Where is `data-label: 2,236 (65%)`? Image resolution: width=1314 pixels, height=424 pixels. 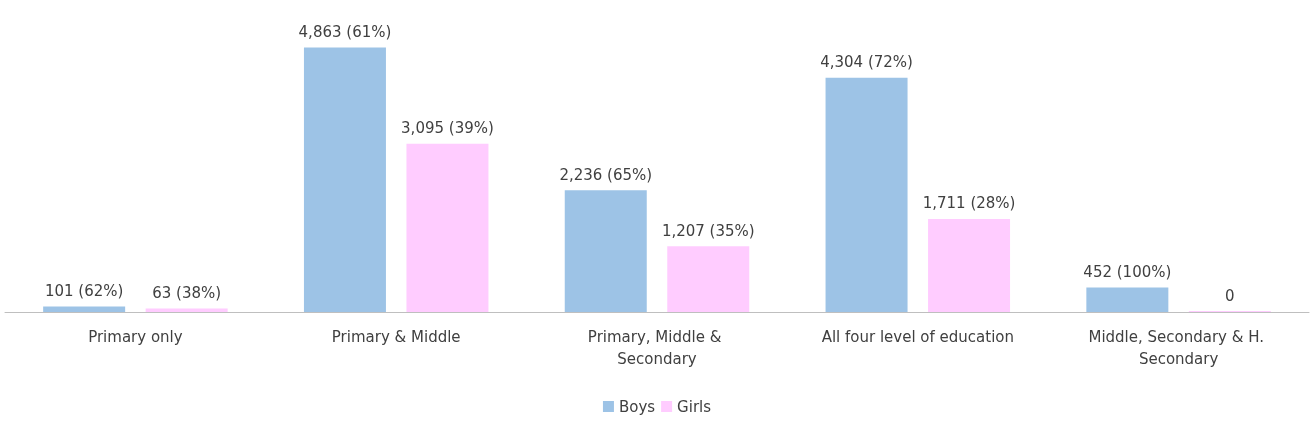 data-label: 2,236 (65%) is located at coordinates (606, 174).